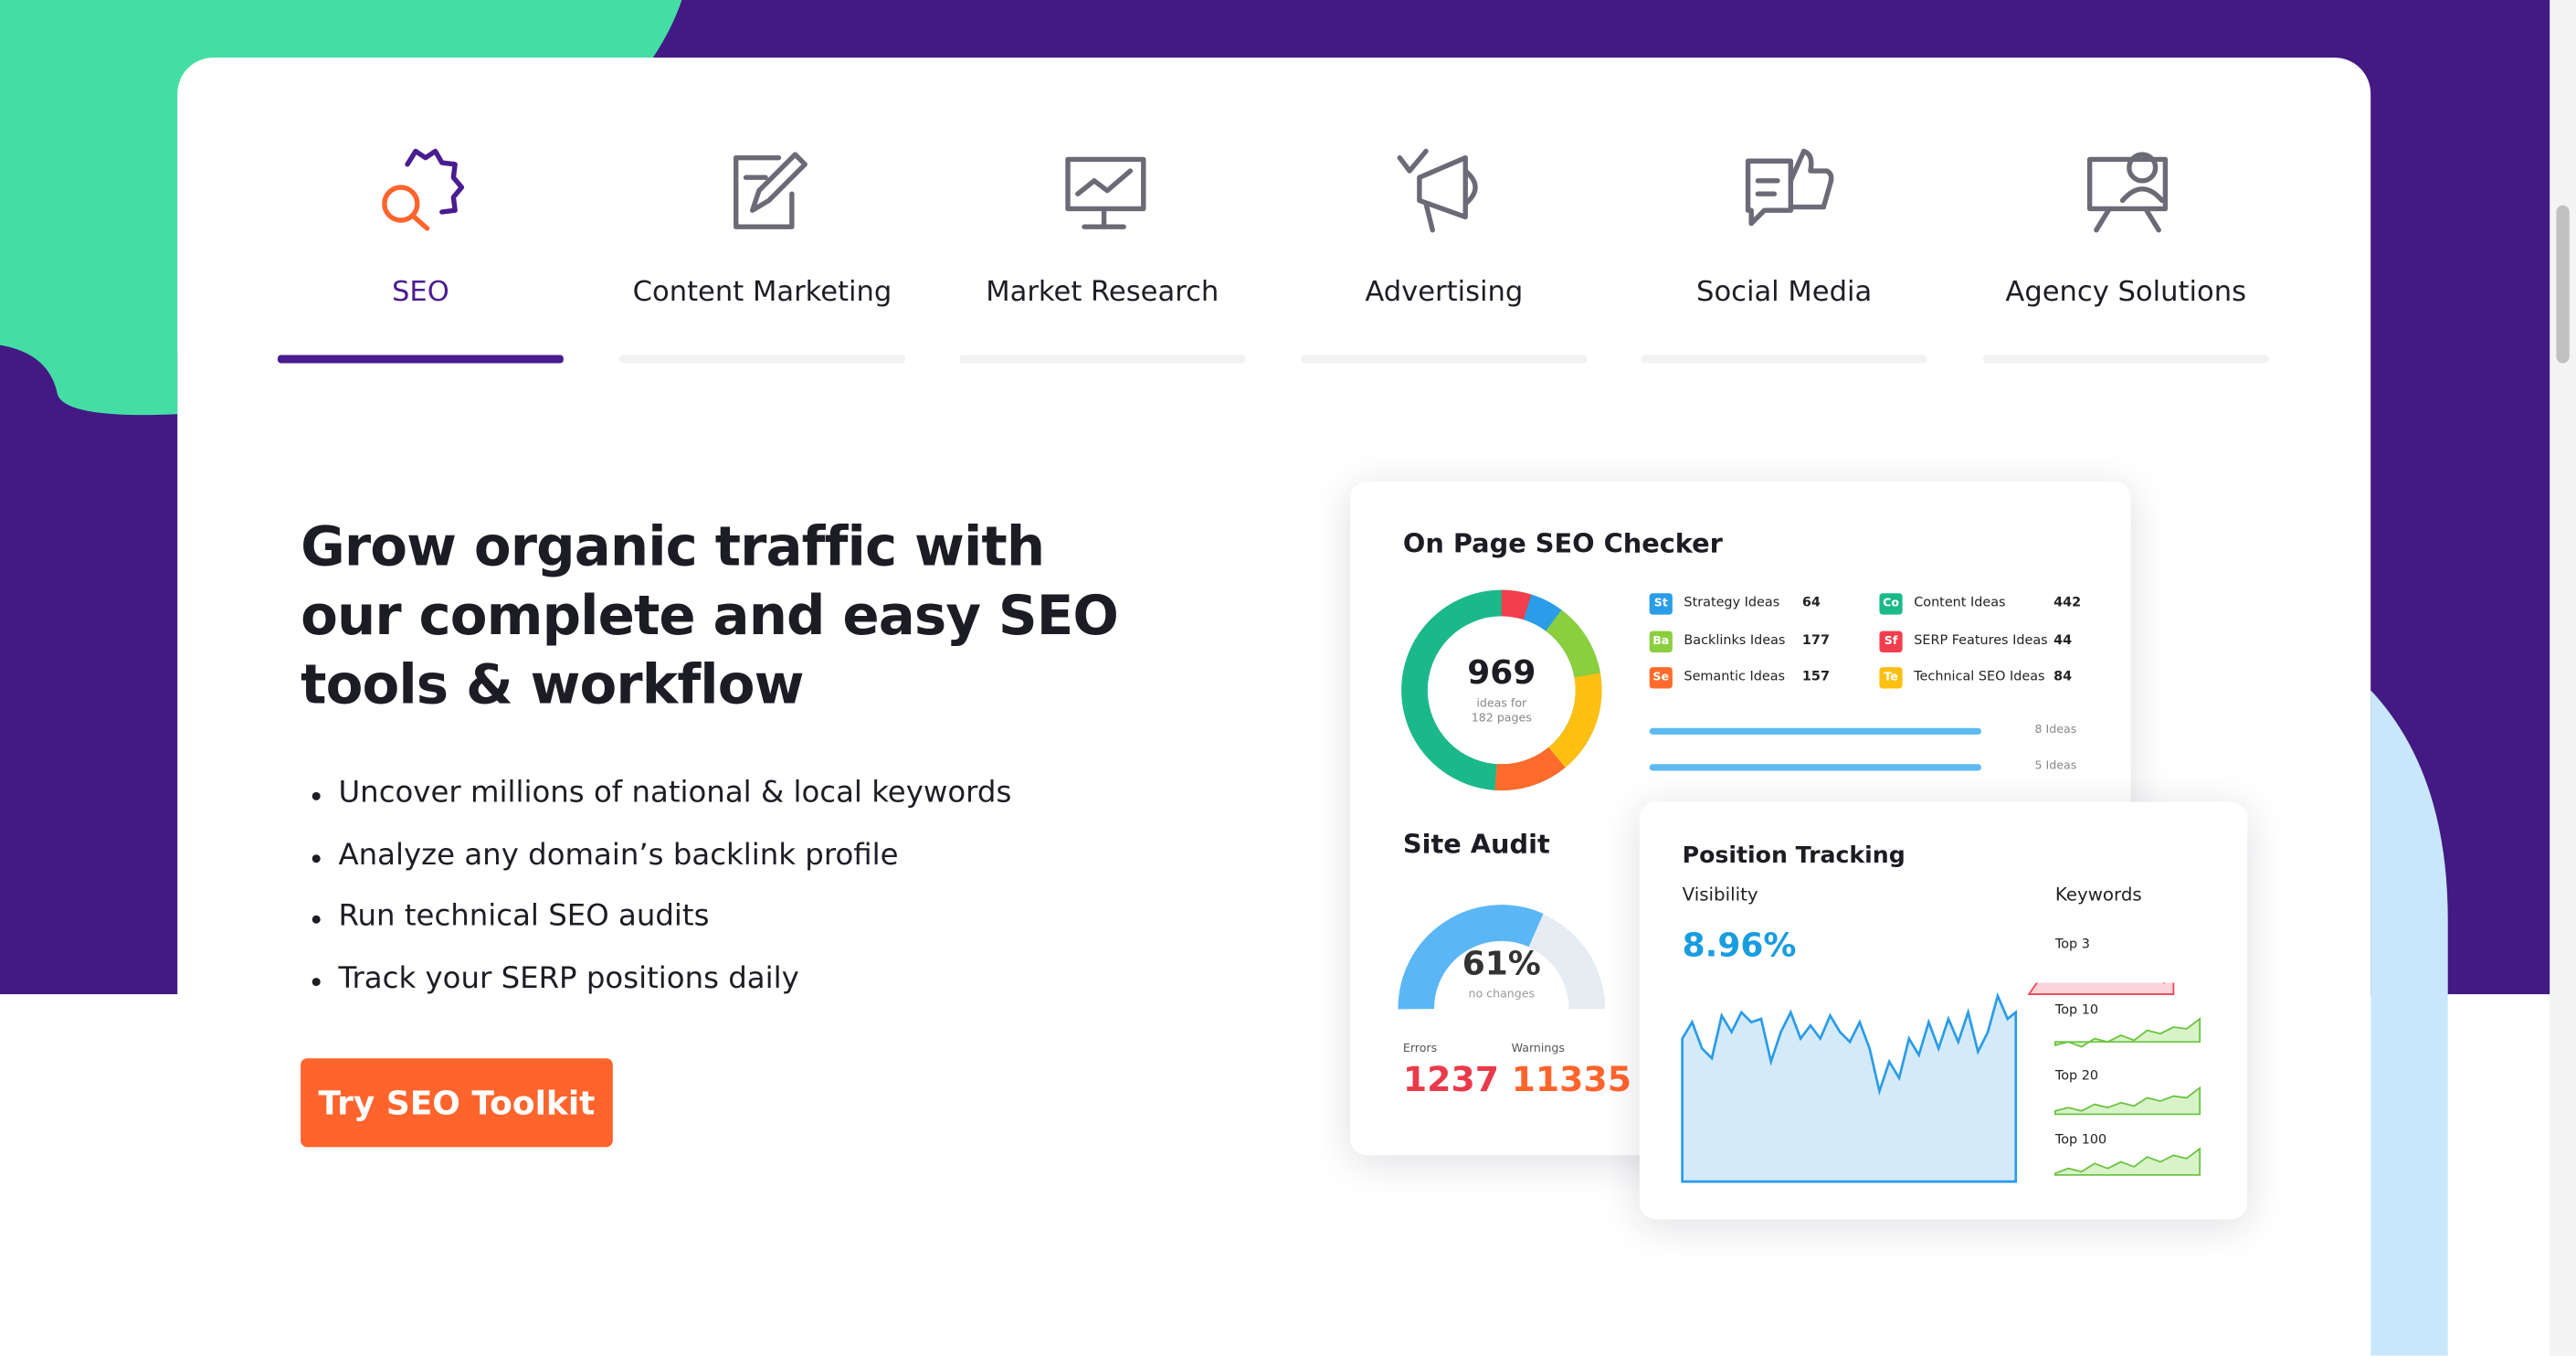 The image size is (2576, 1356). Describe the element at coordinates (1451, 1080) in the screenshot. I see `errors-value: 1237` at that location.